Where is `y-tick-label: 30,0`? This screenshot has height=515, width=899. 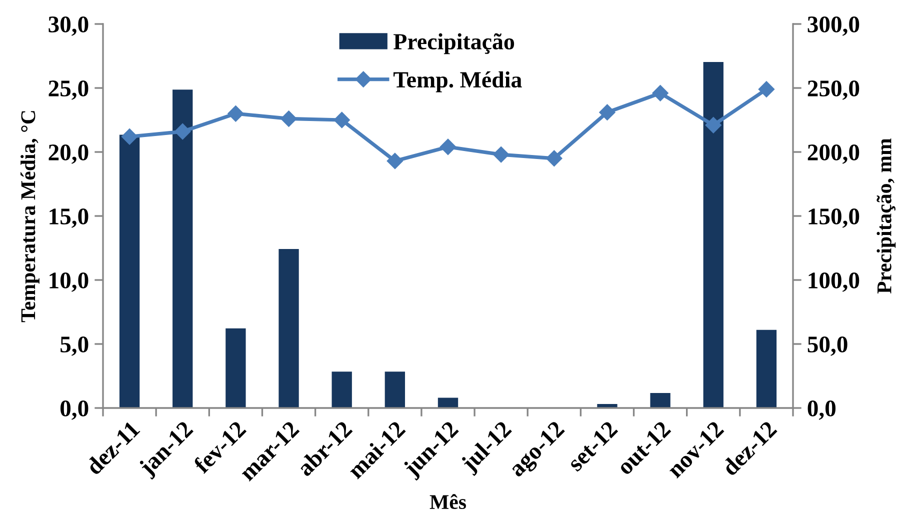
y-tick-label: 30,0 is located at coordinates (68, 26).